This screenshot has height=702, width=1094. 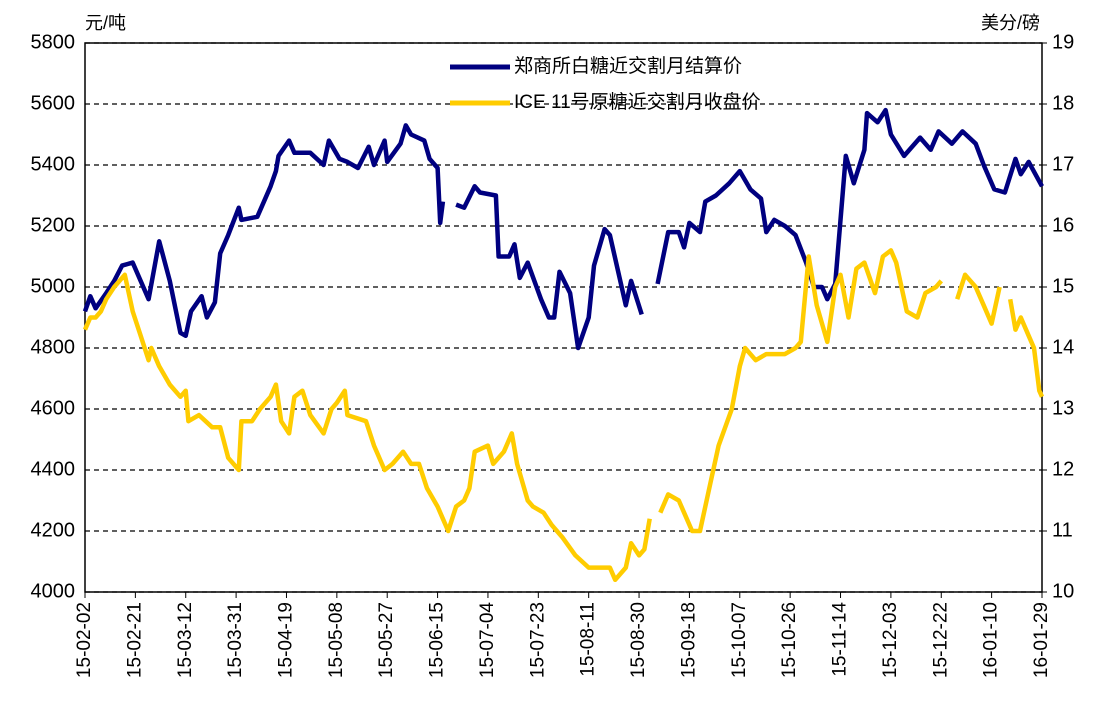 What do you see at coordinates (940, 640) in the screenshot?
I see `x-tick-label: 15-12-22` at bounding box center [940, 640].